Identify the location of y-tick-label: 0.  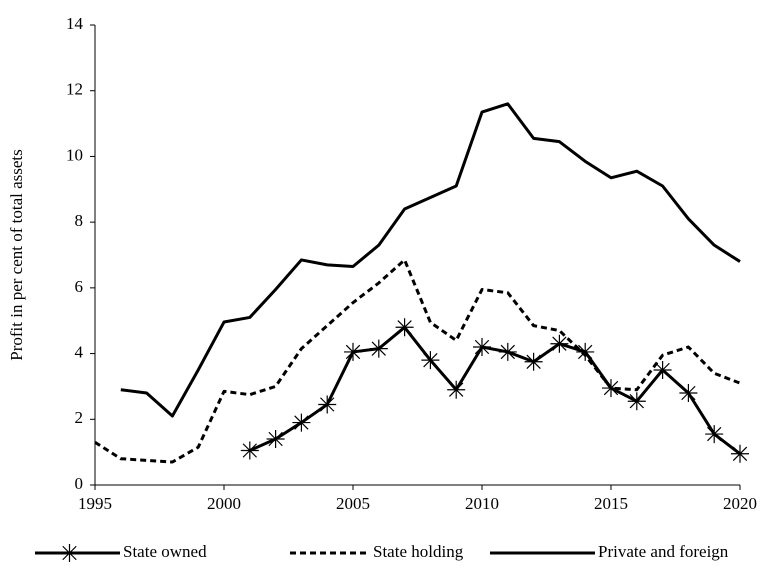
(79, 483).